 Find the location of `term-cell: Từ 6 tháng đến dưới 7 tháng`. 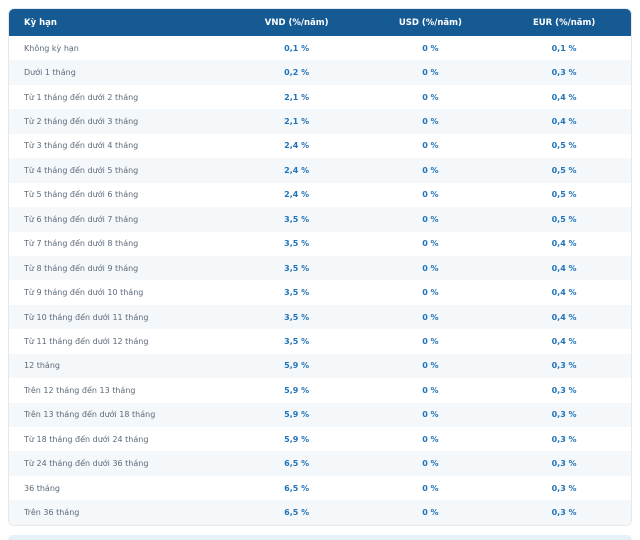

term-cell: Từ 6 tháng đến dưới 7 tháng is located at coordinates (81, 219).